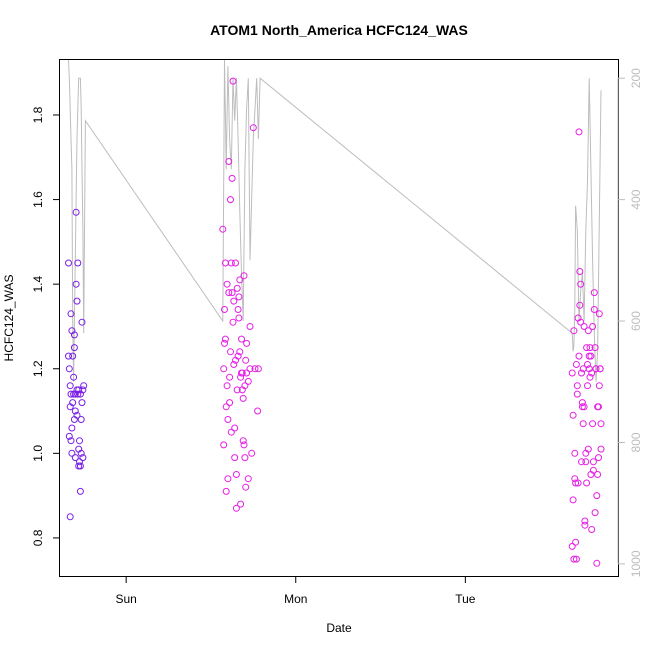 The image size is (650, 650). What do you see at coordinates (38, 537) in the screenshot?
I see `y-tick-label: 0.8` at bounding box center [38, 537].